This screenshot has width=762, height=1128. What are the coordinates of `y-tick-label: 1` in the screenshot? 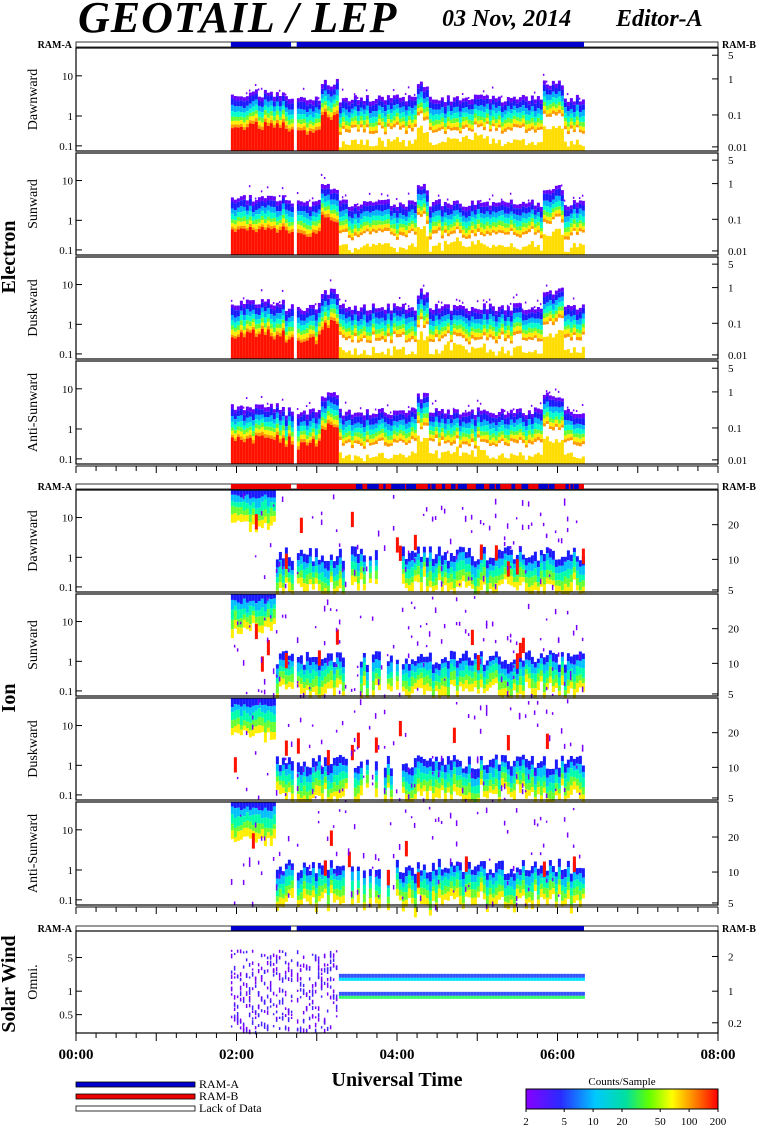 It's located at (71, 325).